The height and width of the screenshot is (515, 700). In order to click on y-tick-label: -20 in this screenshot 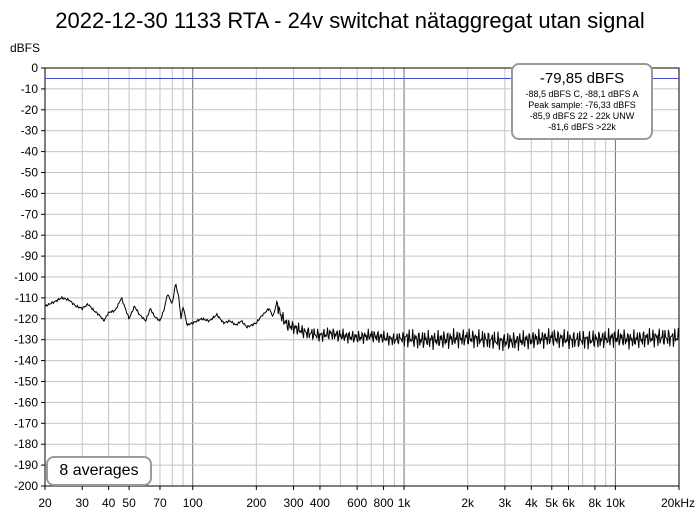, I will do `click(30, 110)`.